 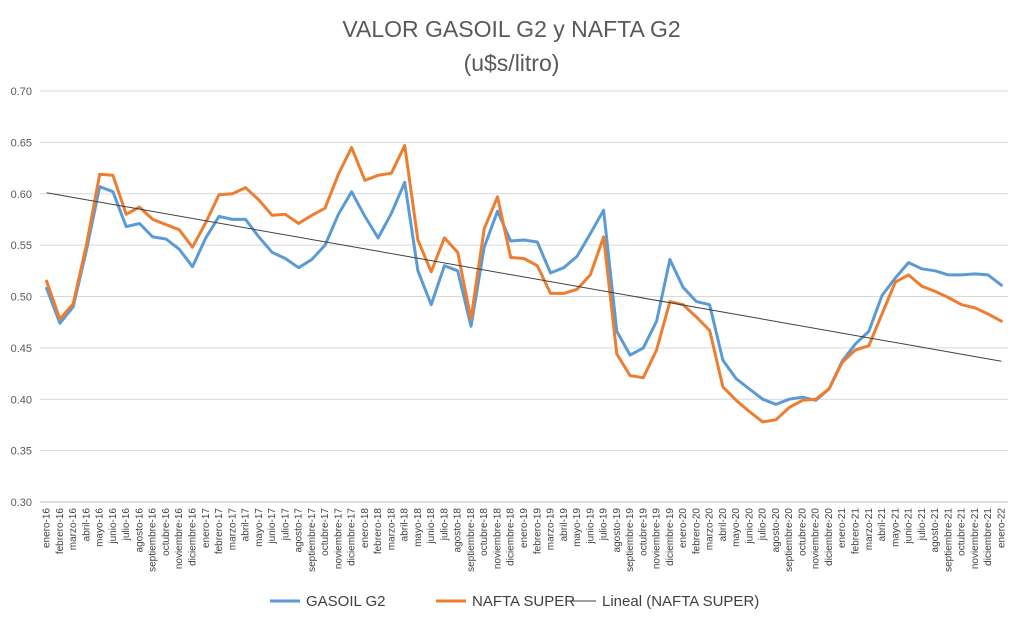 What do you see at coordinates (802, 532) in the screenshot?
I see `x-tick-label: octubre-20` at bounding box center [802, 532].